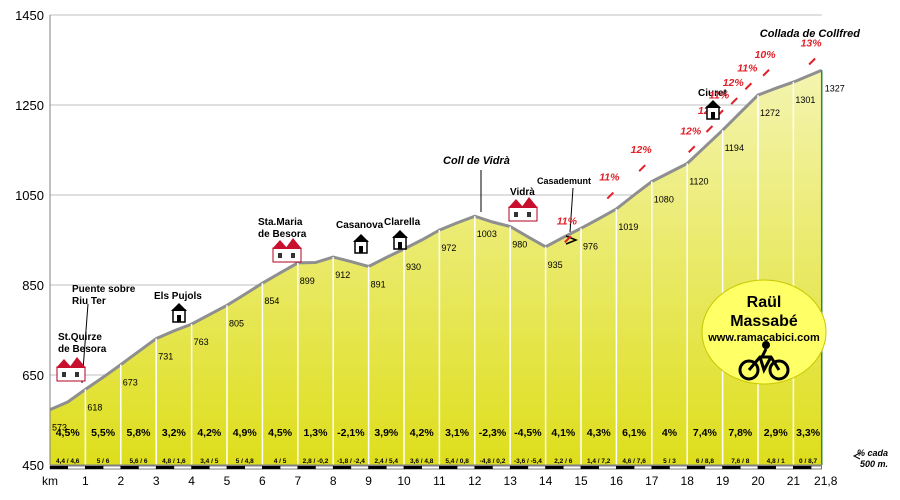 The width and height of the screenshot is (900, 500). I want to click on y-tick-label: 650, so click(33, 375).